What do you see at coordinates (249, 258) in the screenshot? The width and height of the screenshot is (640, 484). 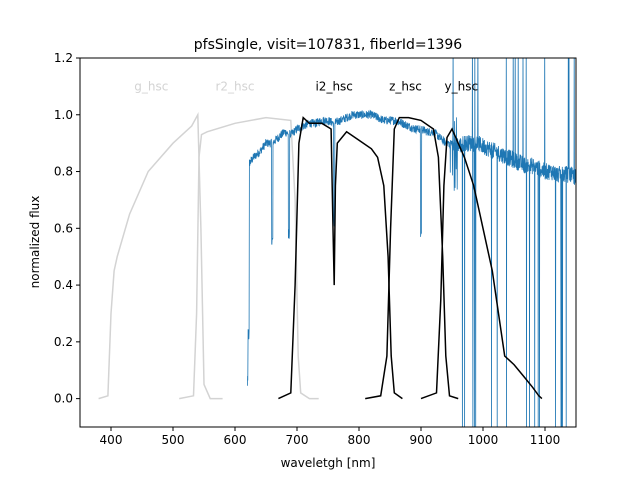 I see `filter-curve-r2_hsc` at bounding box center [249, 258].